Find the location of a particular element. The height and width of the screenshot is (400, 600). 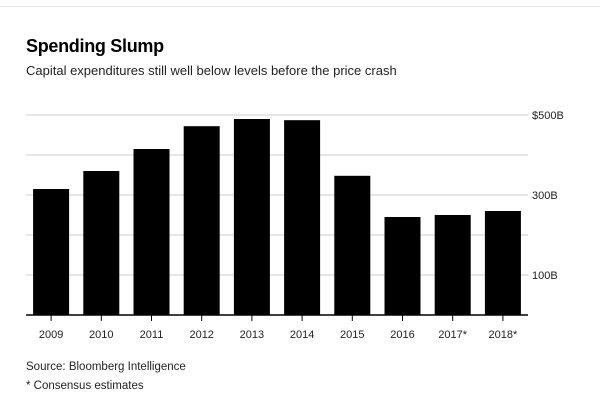

x-tick-label: 2017* is located at coordinates (452, 335).